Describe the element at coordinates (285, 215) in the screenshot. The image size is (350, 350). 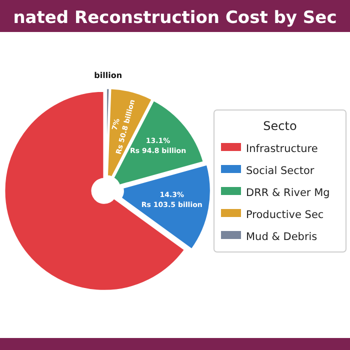
I see `legend-label: Productive Sec` at that location.